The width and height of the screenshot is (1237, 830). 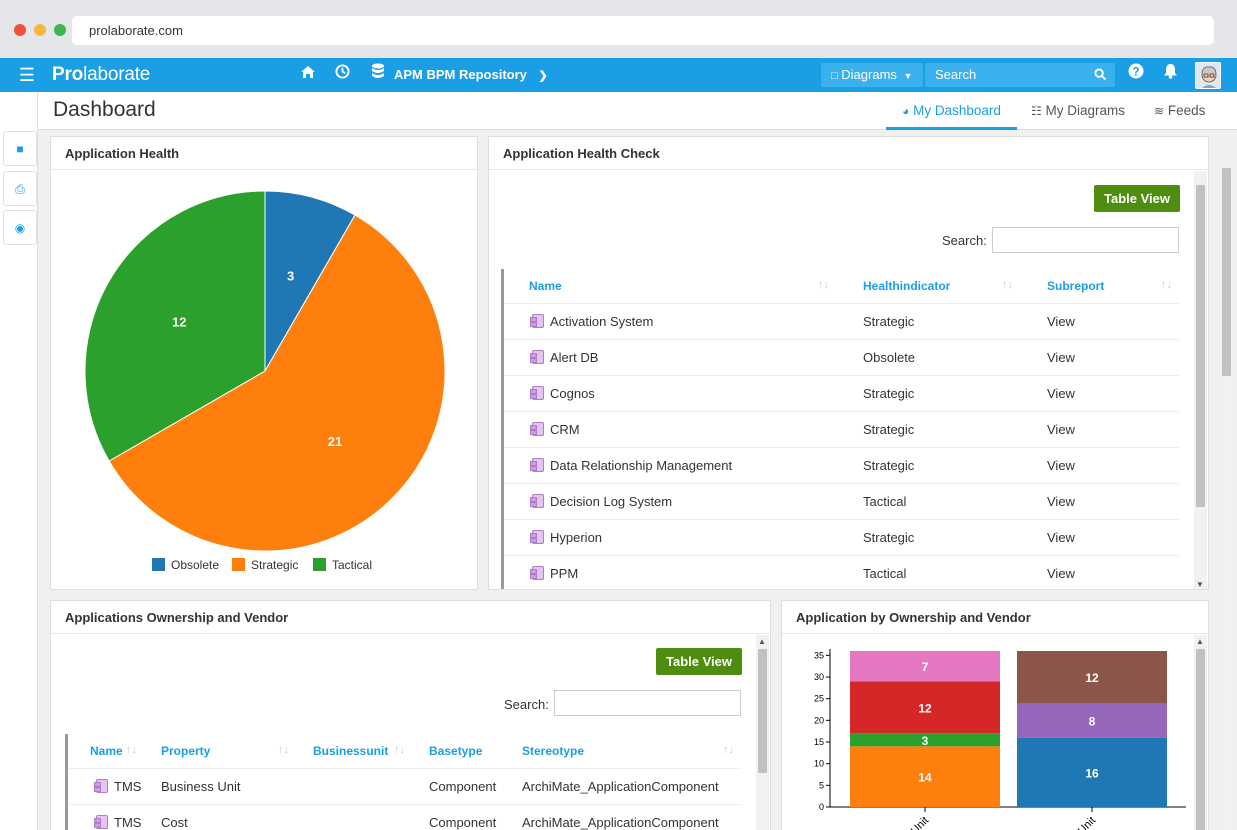 What do you see at coordinates (27, 75) in the screenshot?
I see `hamburger-menu-icon: ☰` at bounding box center [27, 75].